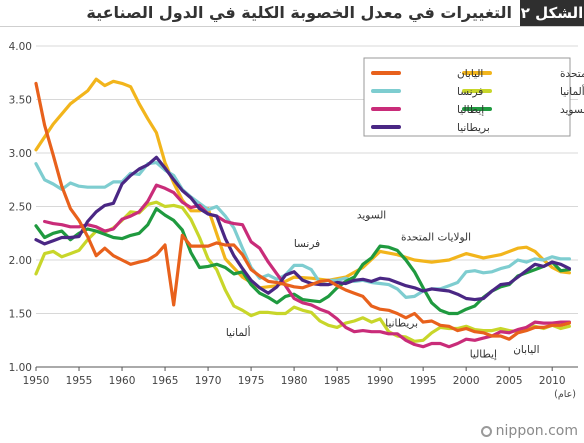 The width and height of the screenshot is (584, 443). What do you see at coordinates (572, 91) in the screenshot?
I see `legend-entry-label: ألمانيا` at bounding box center [572, 91].